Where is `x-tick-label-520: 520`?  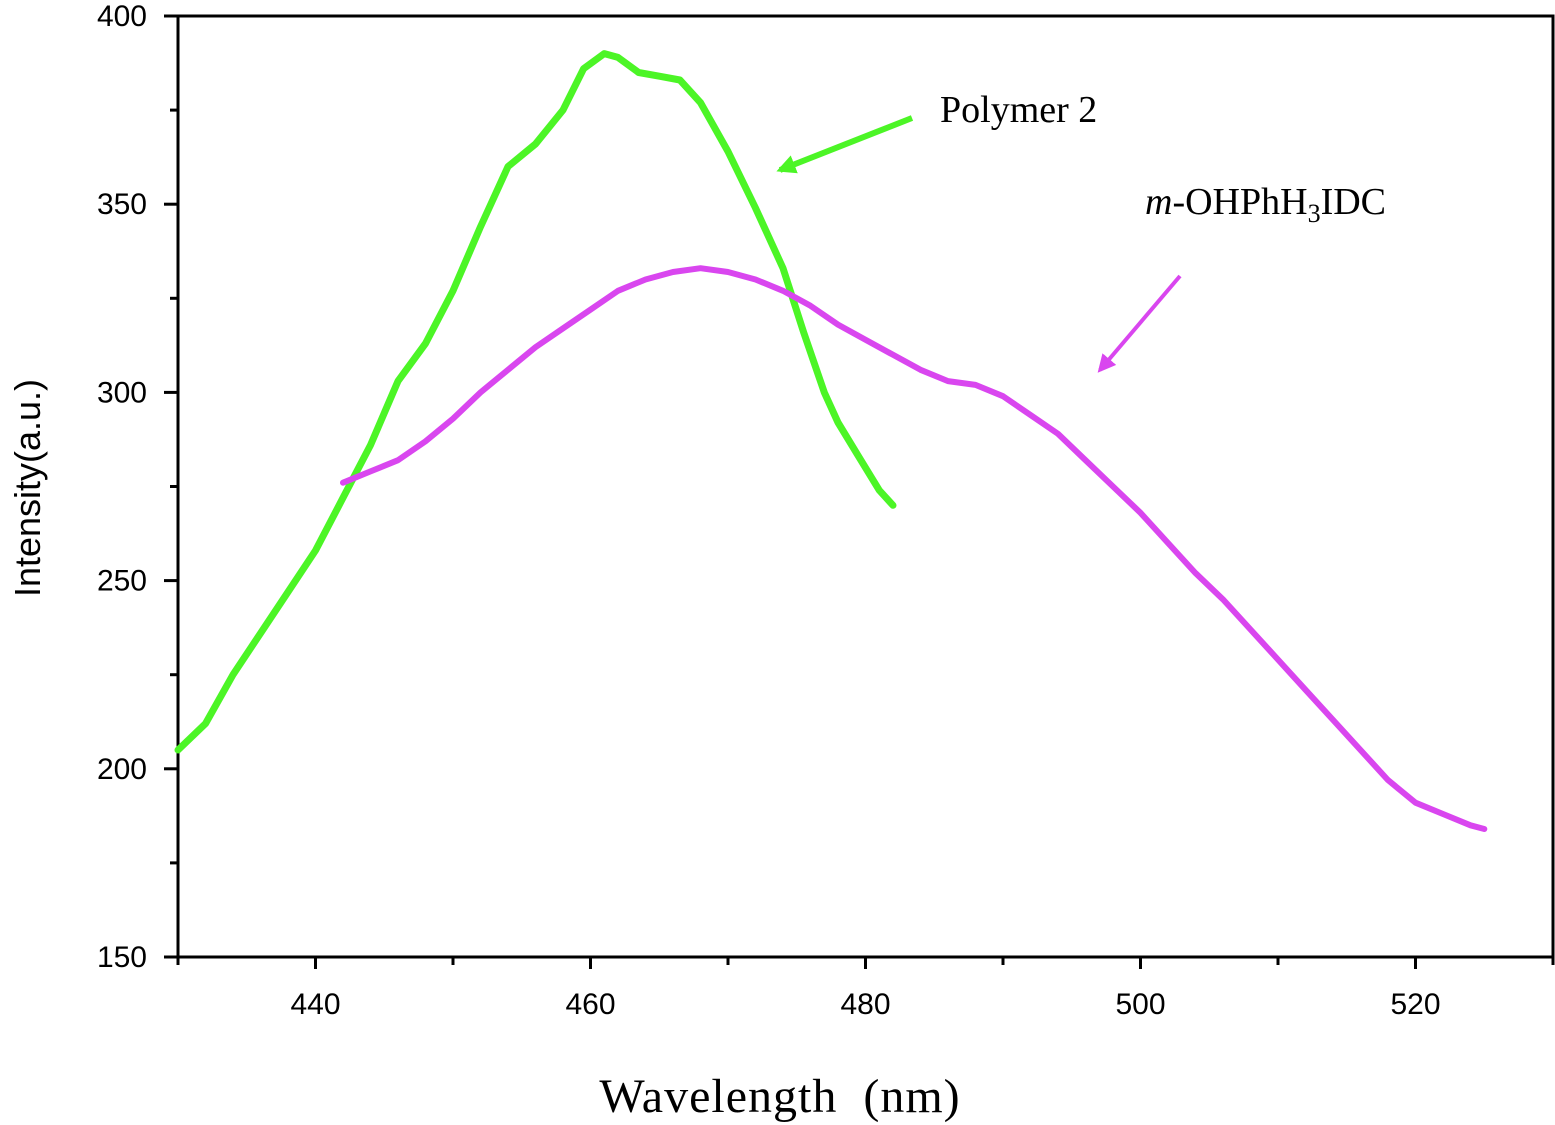 x-tick-label-520: 520 is located at coordinates (1415, 1004).